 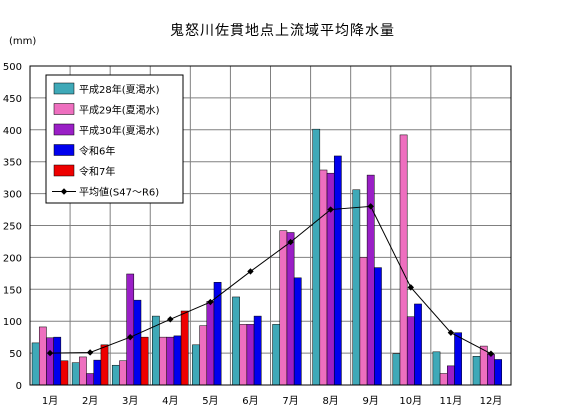 What do you see at coordinates (15, 354) in the screenshot?
I see `y-tick-label: 50` at bounding box center [15, 354].